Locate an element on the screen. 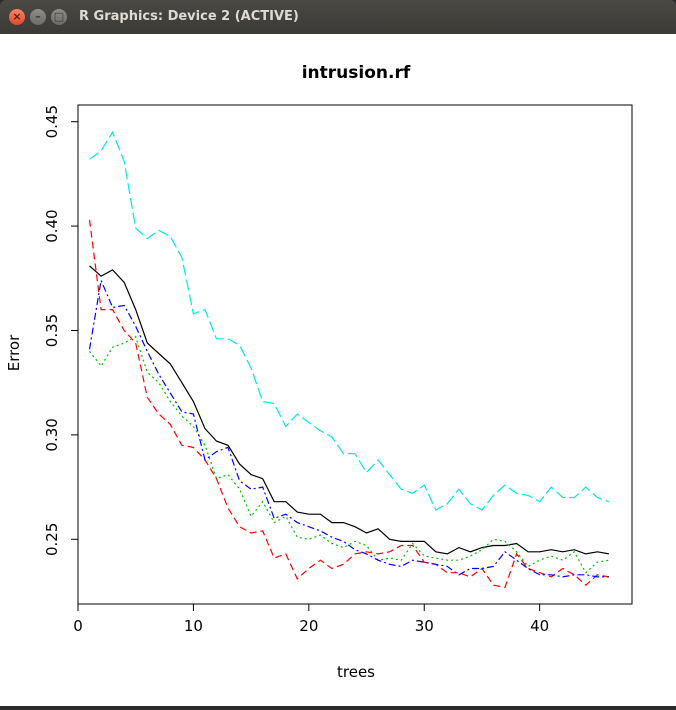 Image resolution: width=676 pixels, height=710 pixels. x-tick-label: 10 is located at coordinates (193, 626).